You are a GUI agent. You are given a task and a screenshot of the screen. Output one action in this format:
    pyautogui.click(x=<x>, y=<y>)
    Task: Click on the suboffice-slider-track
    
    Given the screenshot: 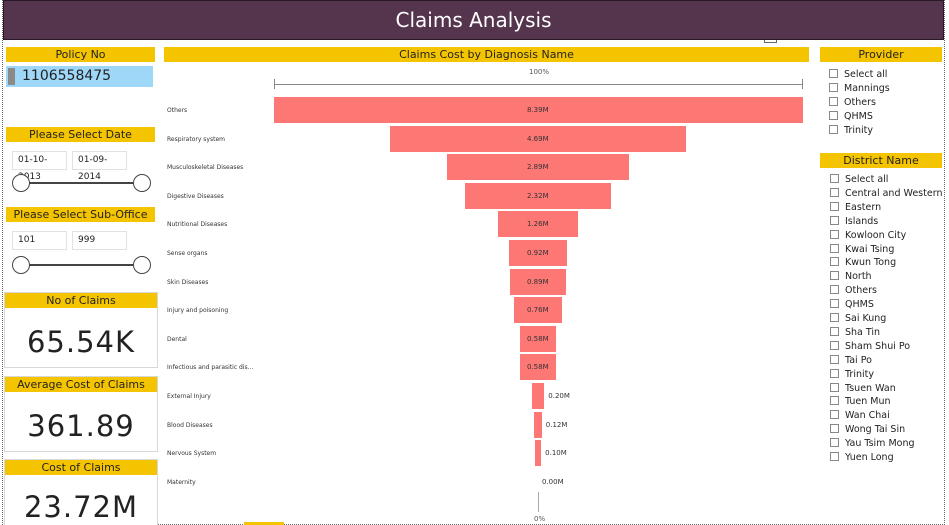 What is the action you would take?
    pyautogui.click(x=81, y=265)
    